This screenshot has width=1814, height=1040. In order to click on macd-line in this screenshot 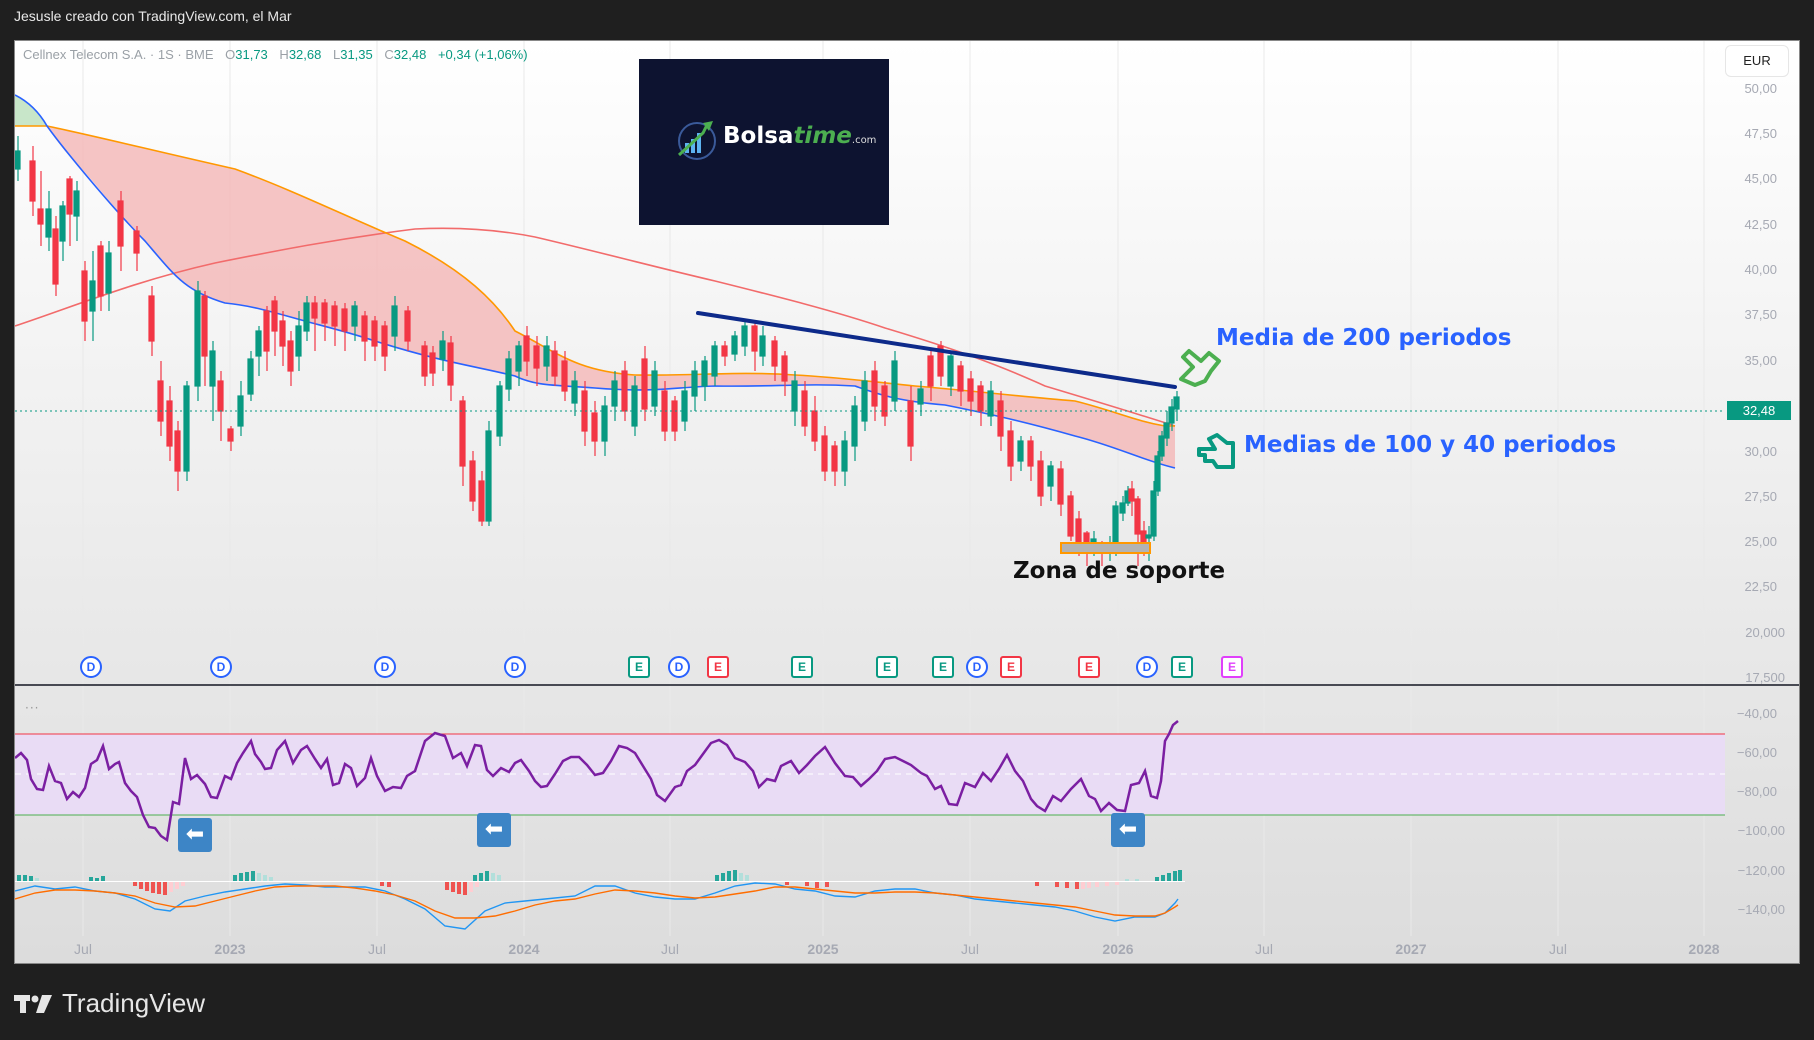, I will do `click(597, 906)`.